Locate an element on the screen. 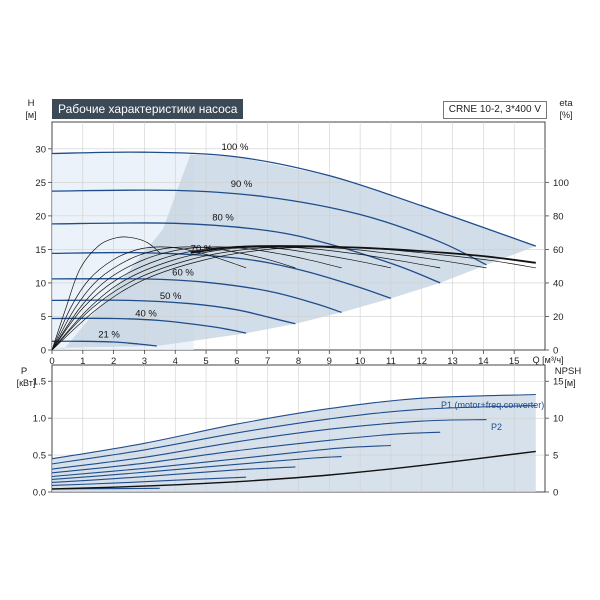 This screenshot has width=600, height=600. y2-tick-label: 15 is located at coordinates (558, 382).